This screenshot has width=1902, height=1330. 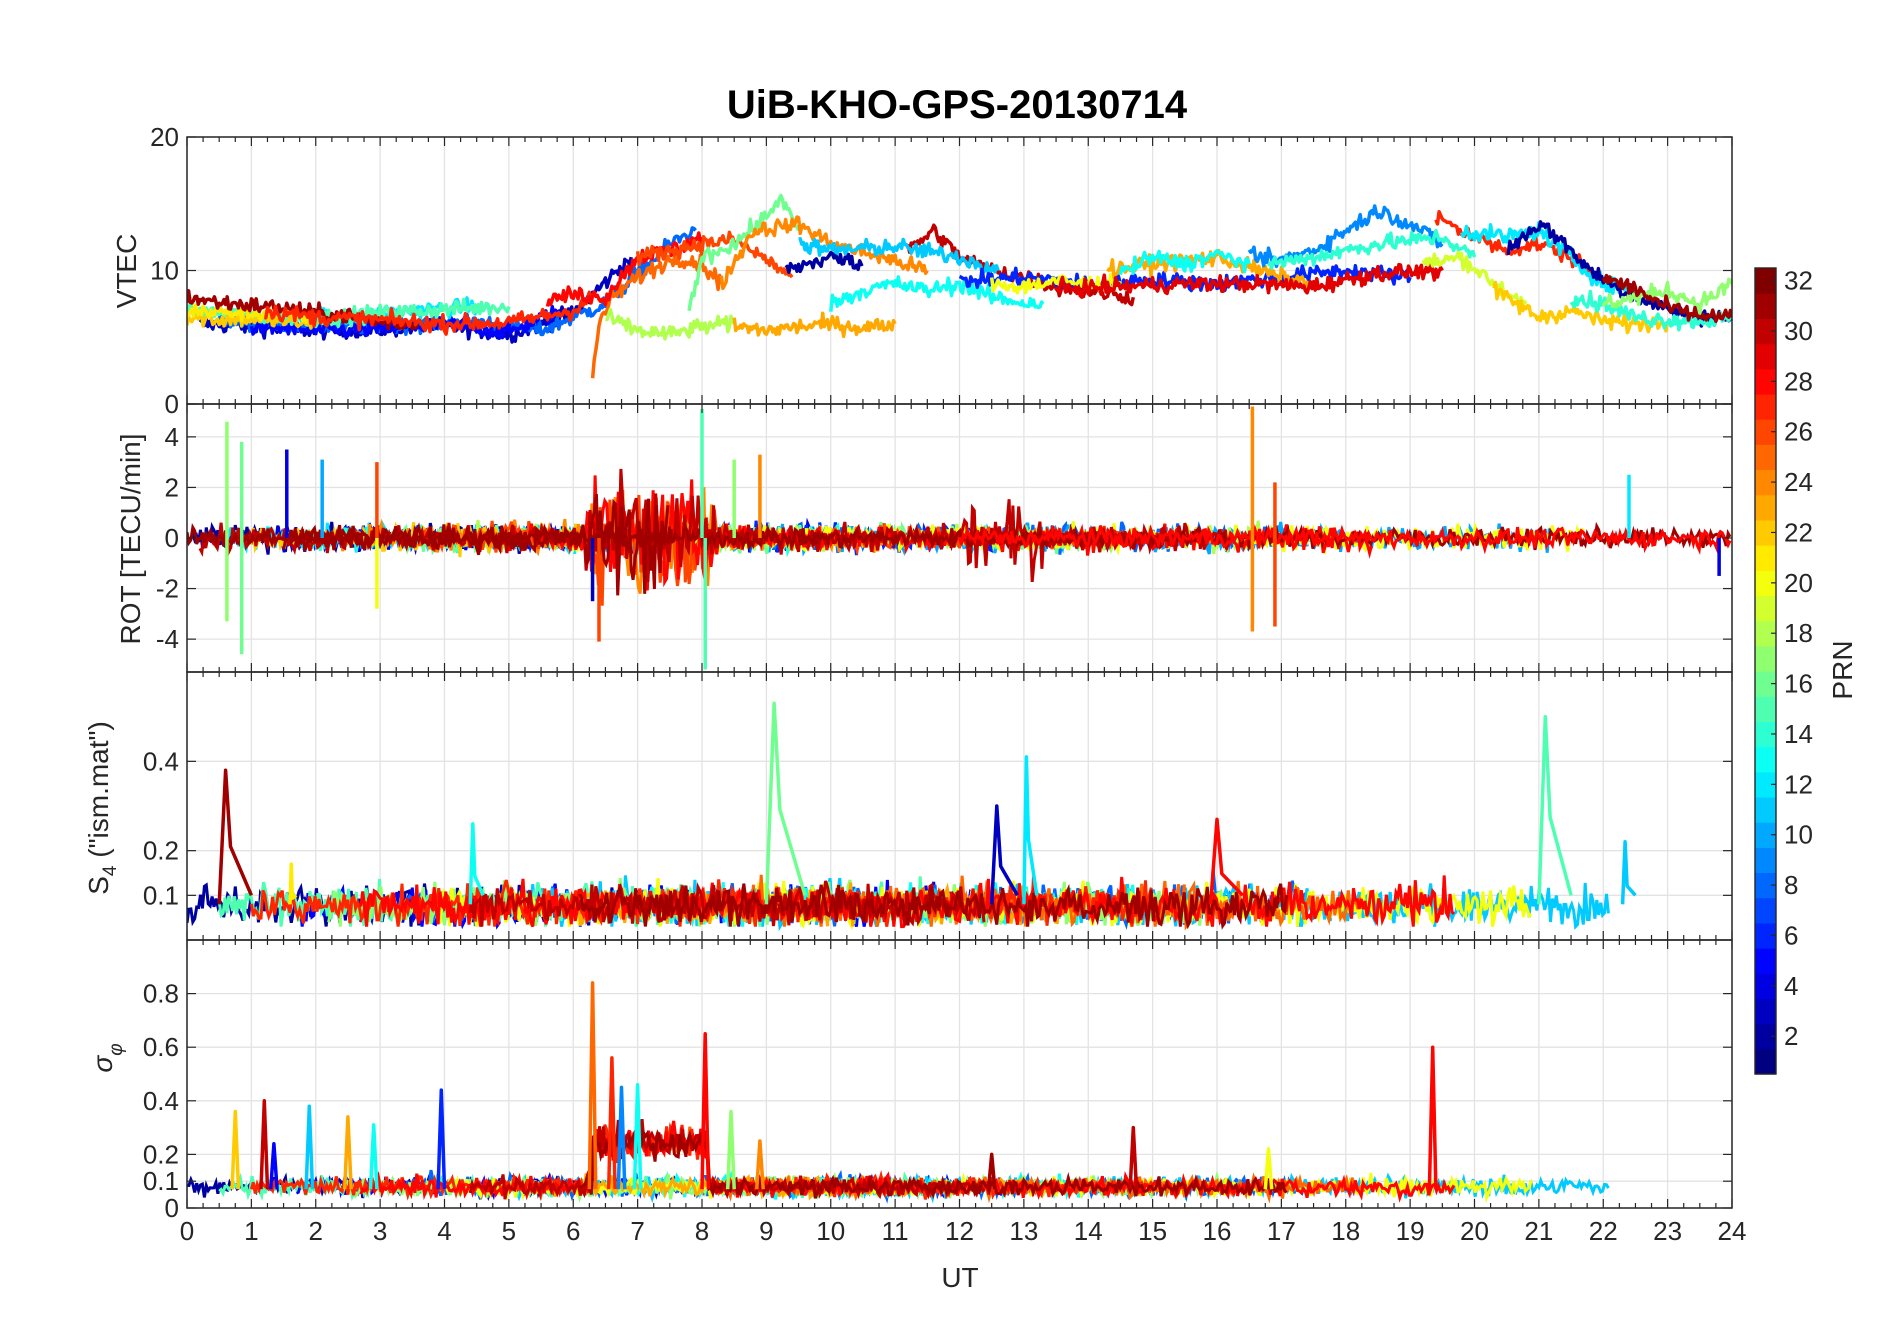 I want to click on colorbar-tick-label: 26, so click(x=1798, y=432).